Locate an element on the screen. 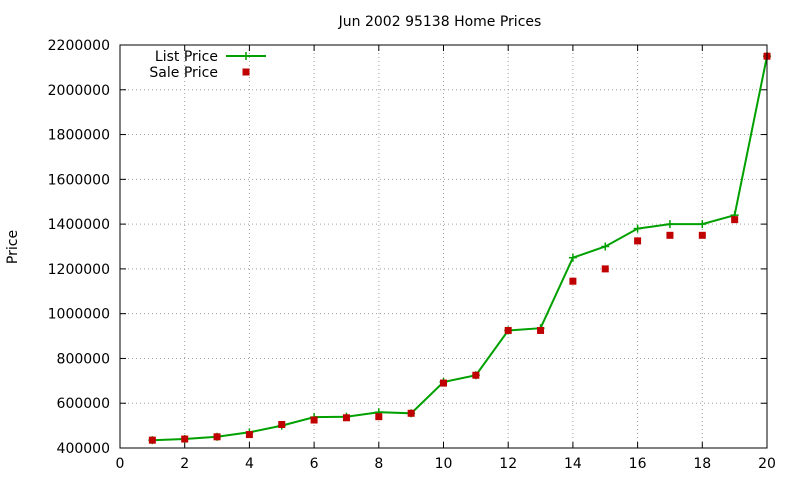 The image size is (800, 480). x-tick-label: 8 is located at coordinates (378, 464).